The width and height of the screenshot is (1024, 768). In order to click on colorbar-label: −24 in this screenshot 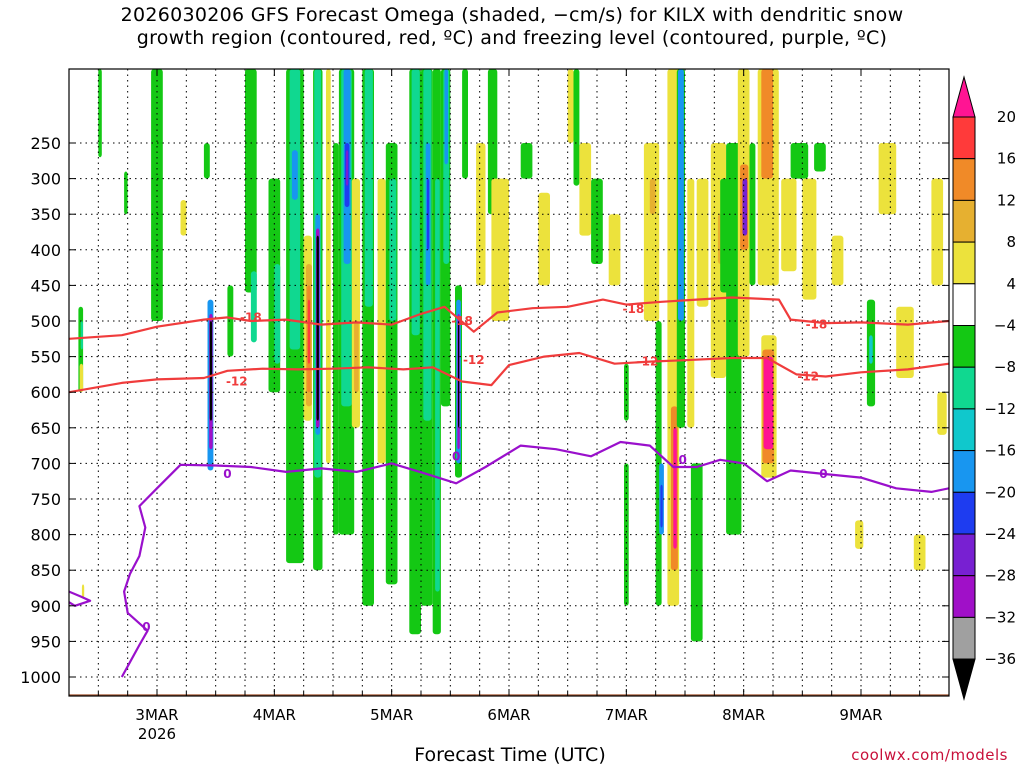, I will do `click(1000, 534)`.